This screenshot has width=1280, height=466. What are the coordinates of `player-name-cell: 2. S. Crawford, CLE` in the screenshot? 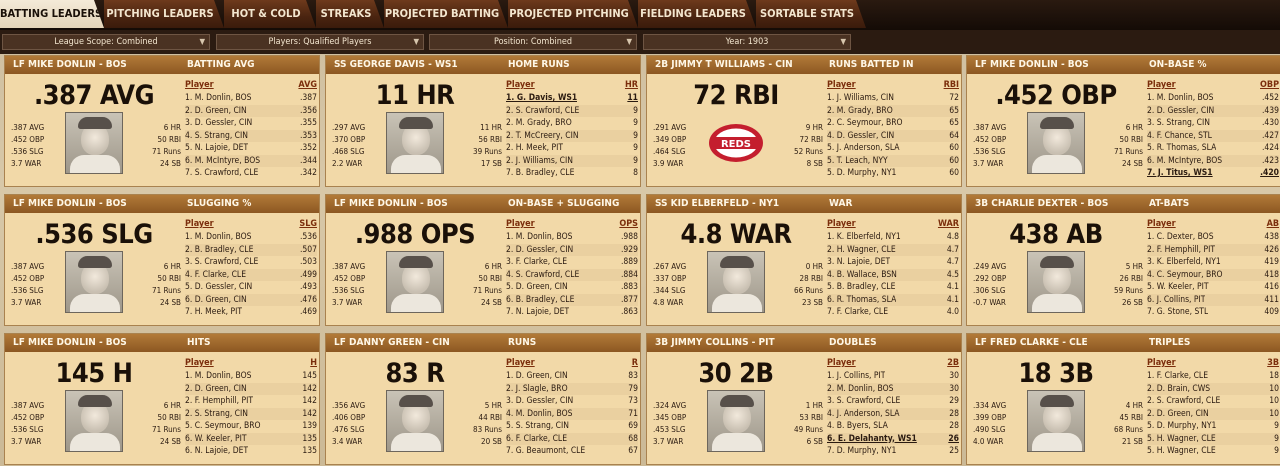 It's located at (543, 110).